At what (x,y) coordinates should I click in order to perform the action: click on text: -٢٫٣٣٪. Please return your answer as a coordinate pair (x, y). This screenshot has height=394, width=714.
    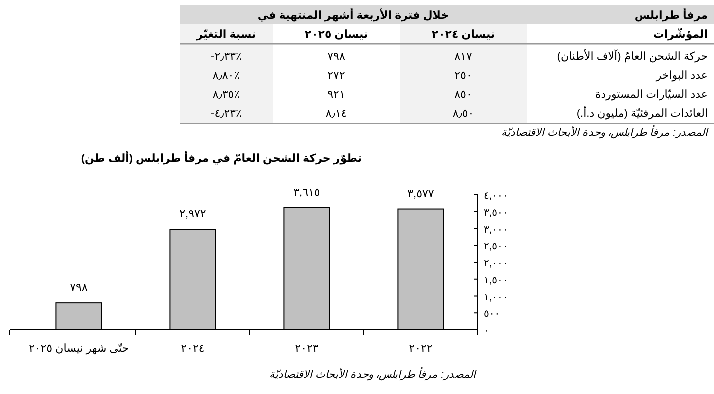
    Looking at the image, I should click on (226, 57).